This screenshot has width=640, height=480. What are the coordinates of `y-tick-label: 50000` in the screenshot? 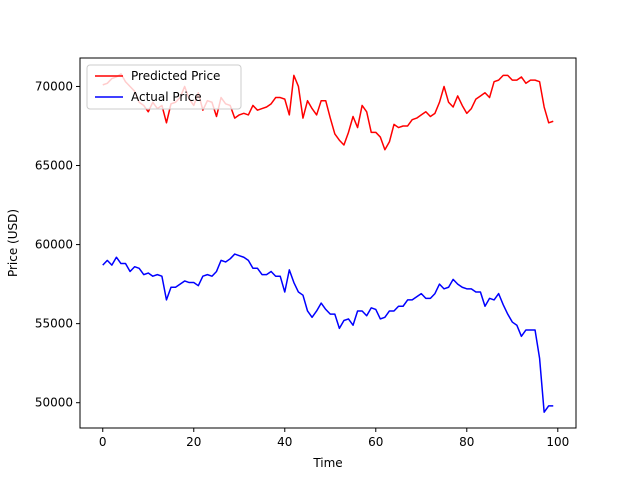 It's located at (54, 403).